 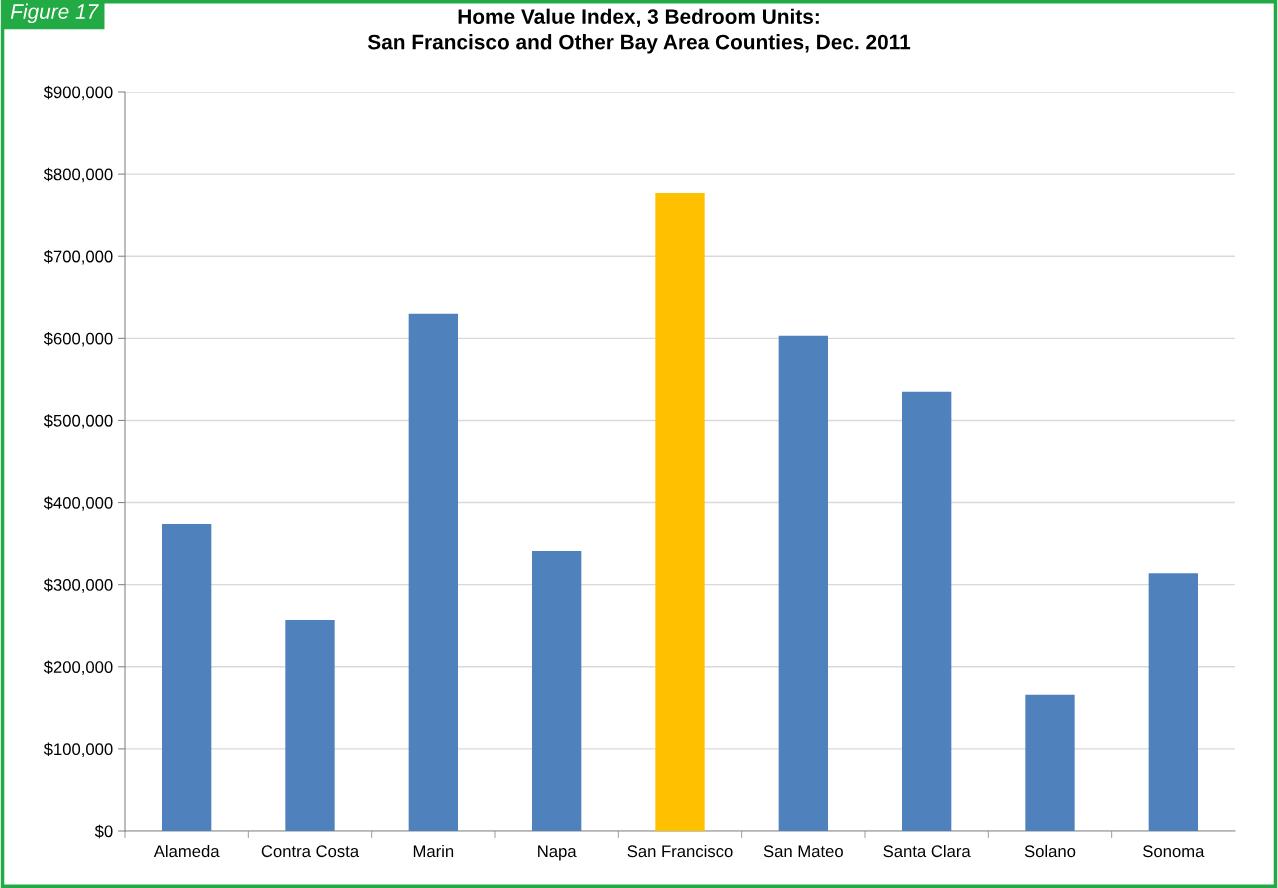 I want to click on x-tick-label: Napa, so click(x=557, y=853).